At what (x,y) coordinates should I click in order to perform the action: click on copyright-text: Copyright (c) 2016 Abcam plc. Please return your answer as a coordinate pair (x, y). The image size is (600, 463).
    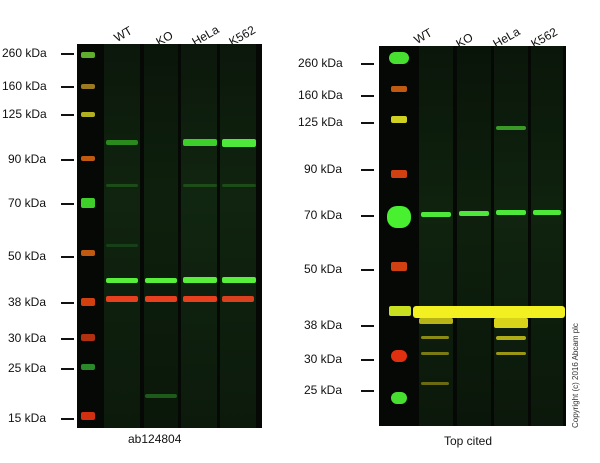
    Looking at the image, I should click on (575, 375).